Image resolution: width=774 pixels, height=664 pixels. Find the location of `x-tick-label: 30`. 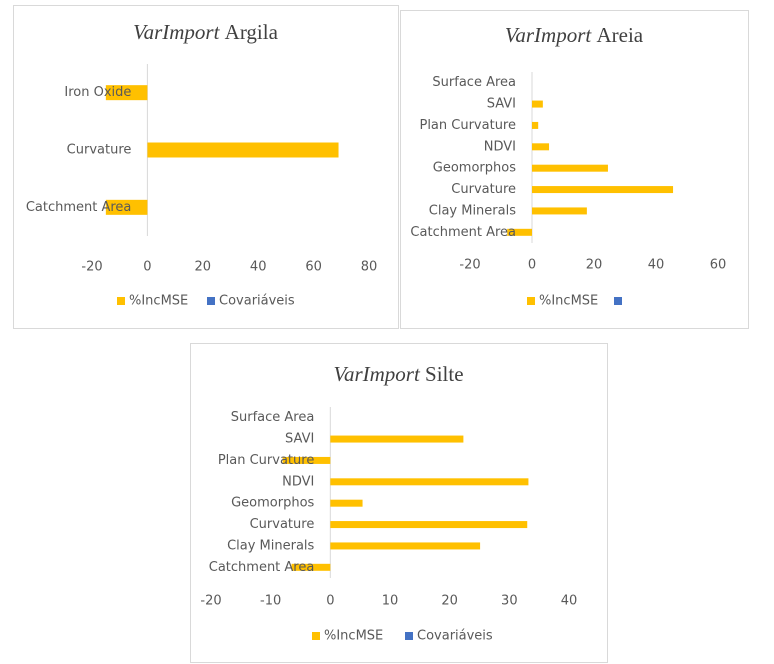

x-tick-label: 30 is located at coordinates (509, 601).